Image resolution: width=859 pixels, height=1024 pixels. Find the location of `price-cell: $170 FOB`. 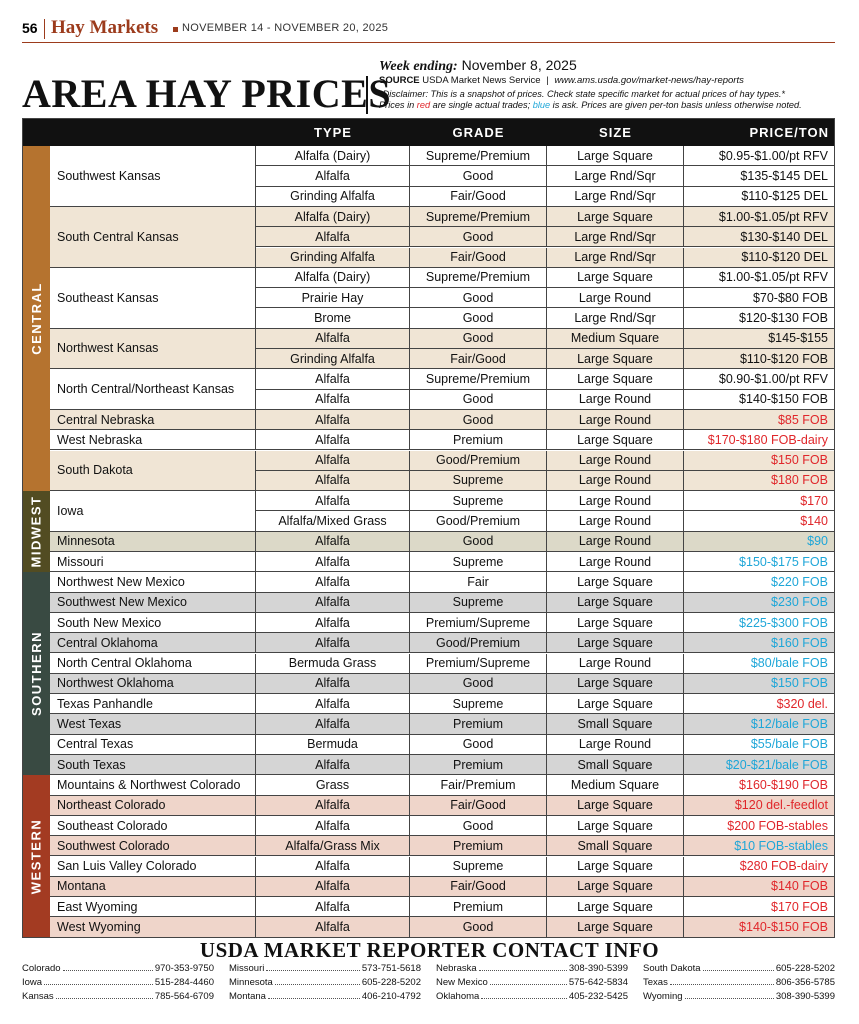

price-cell: $170 FOB is located at coordinates (759, 907).